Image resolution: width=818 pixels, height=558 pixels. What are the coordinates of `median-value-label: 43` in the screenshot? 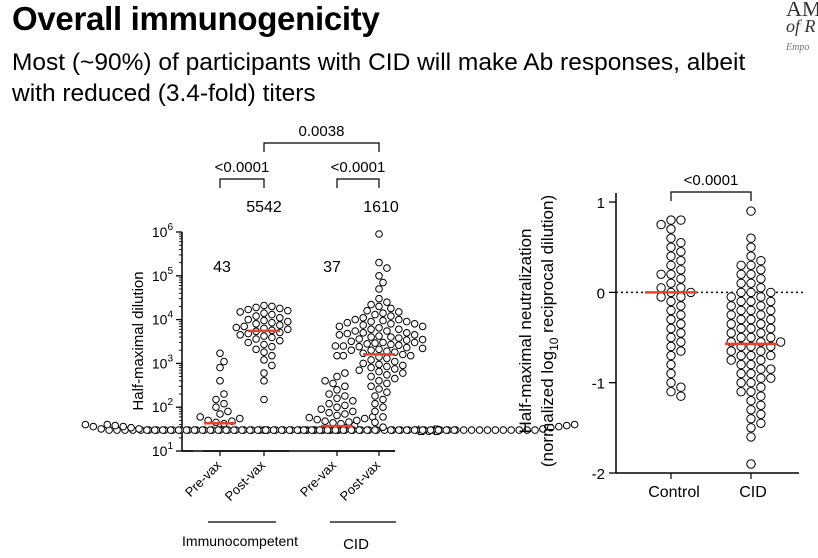 It's located at (222, 267).